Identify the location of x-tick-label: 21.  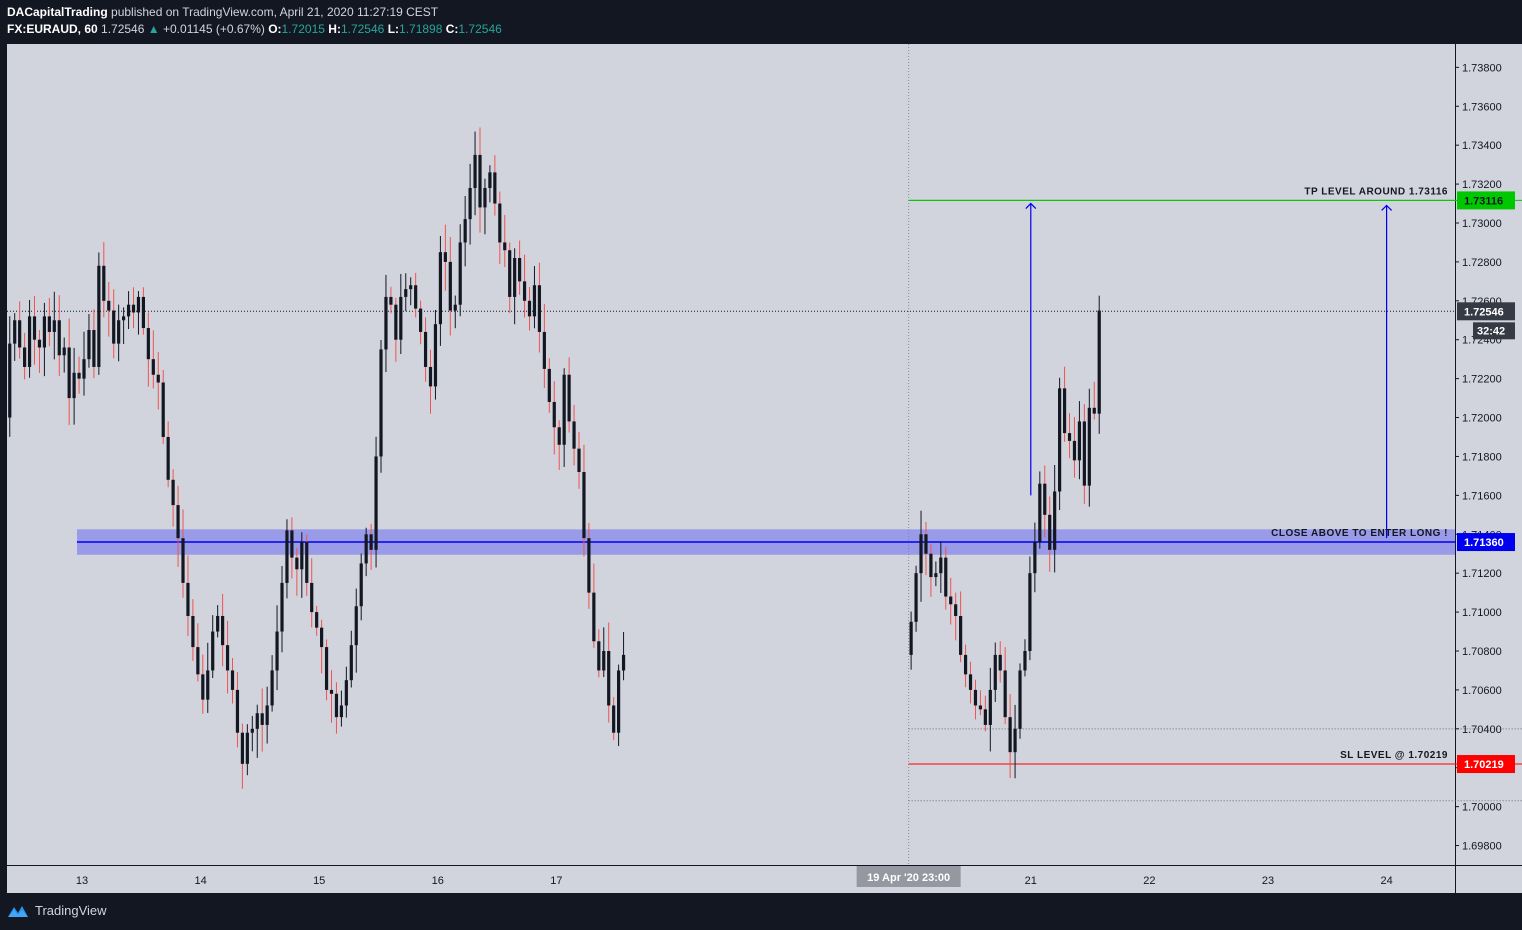
(1031, 881).